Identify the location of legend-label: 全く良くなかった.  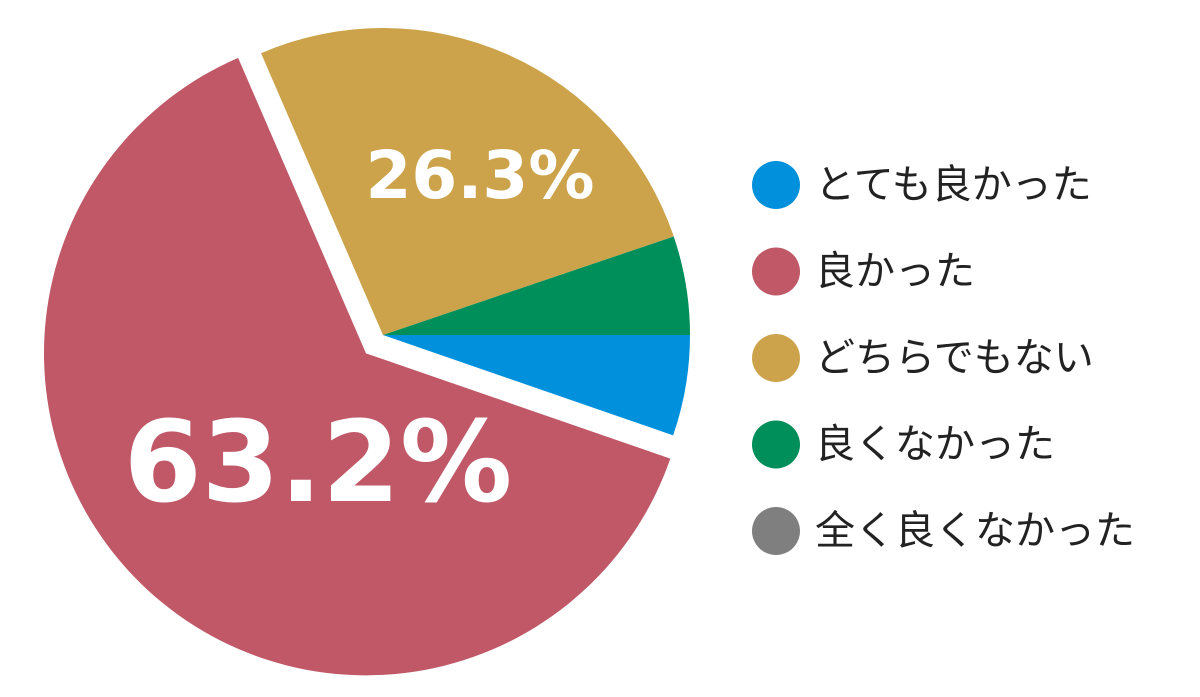
(975, 531).